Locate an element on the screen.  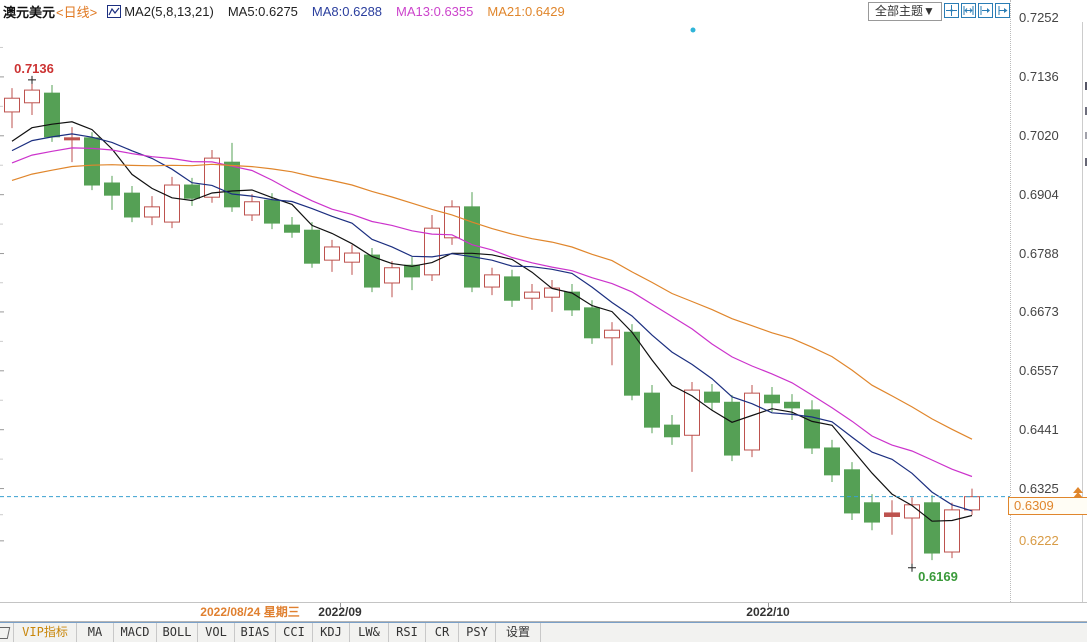
theme-dropdown-button: 全部主题▼ is located at coordinates (905, 11).